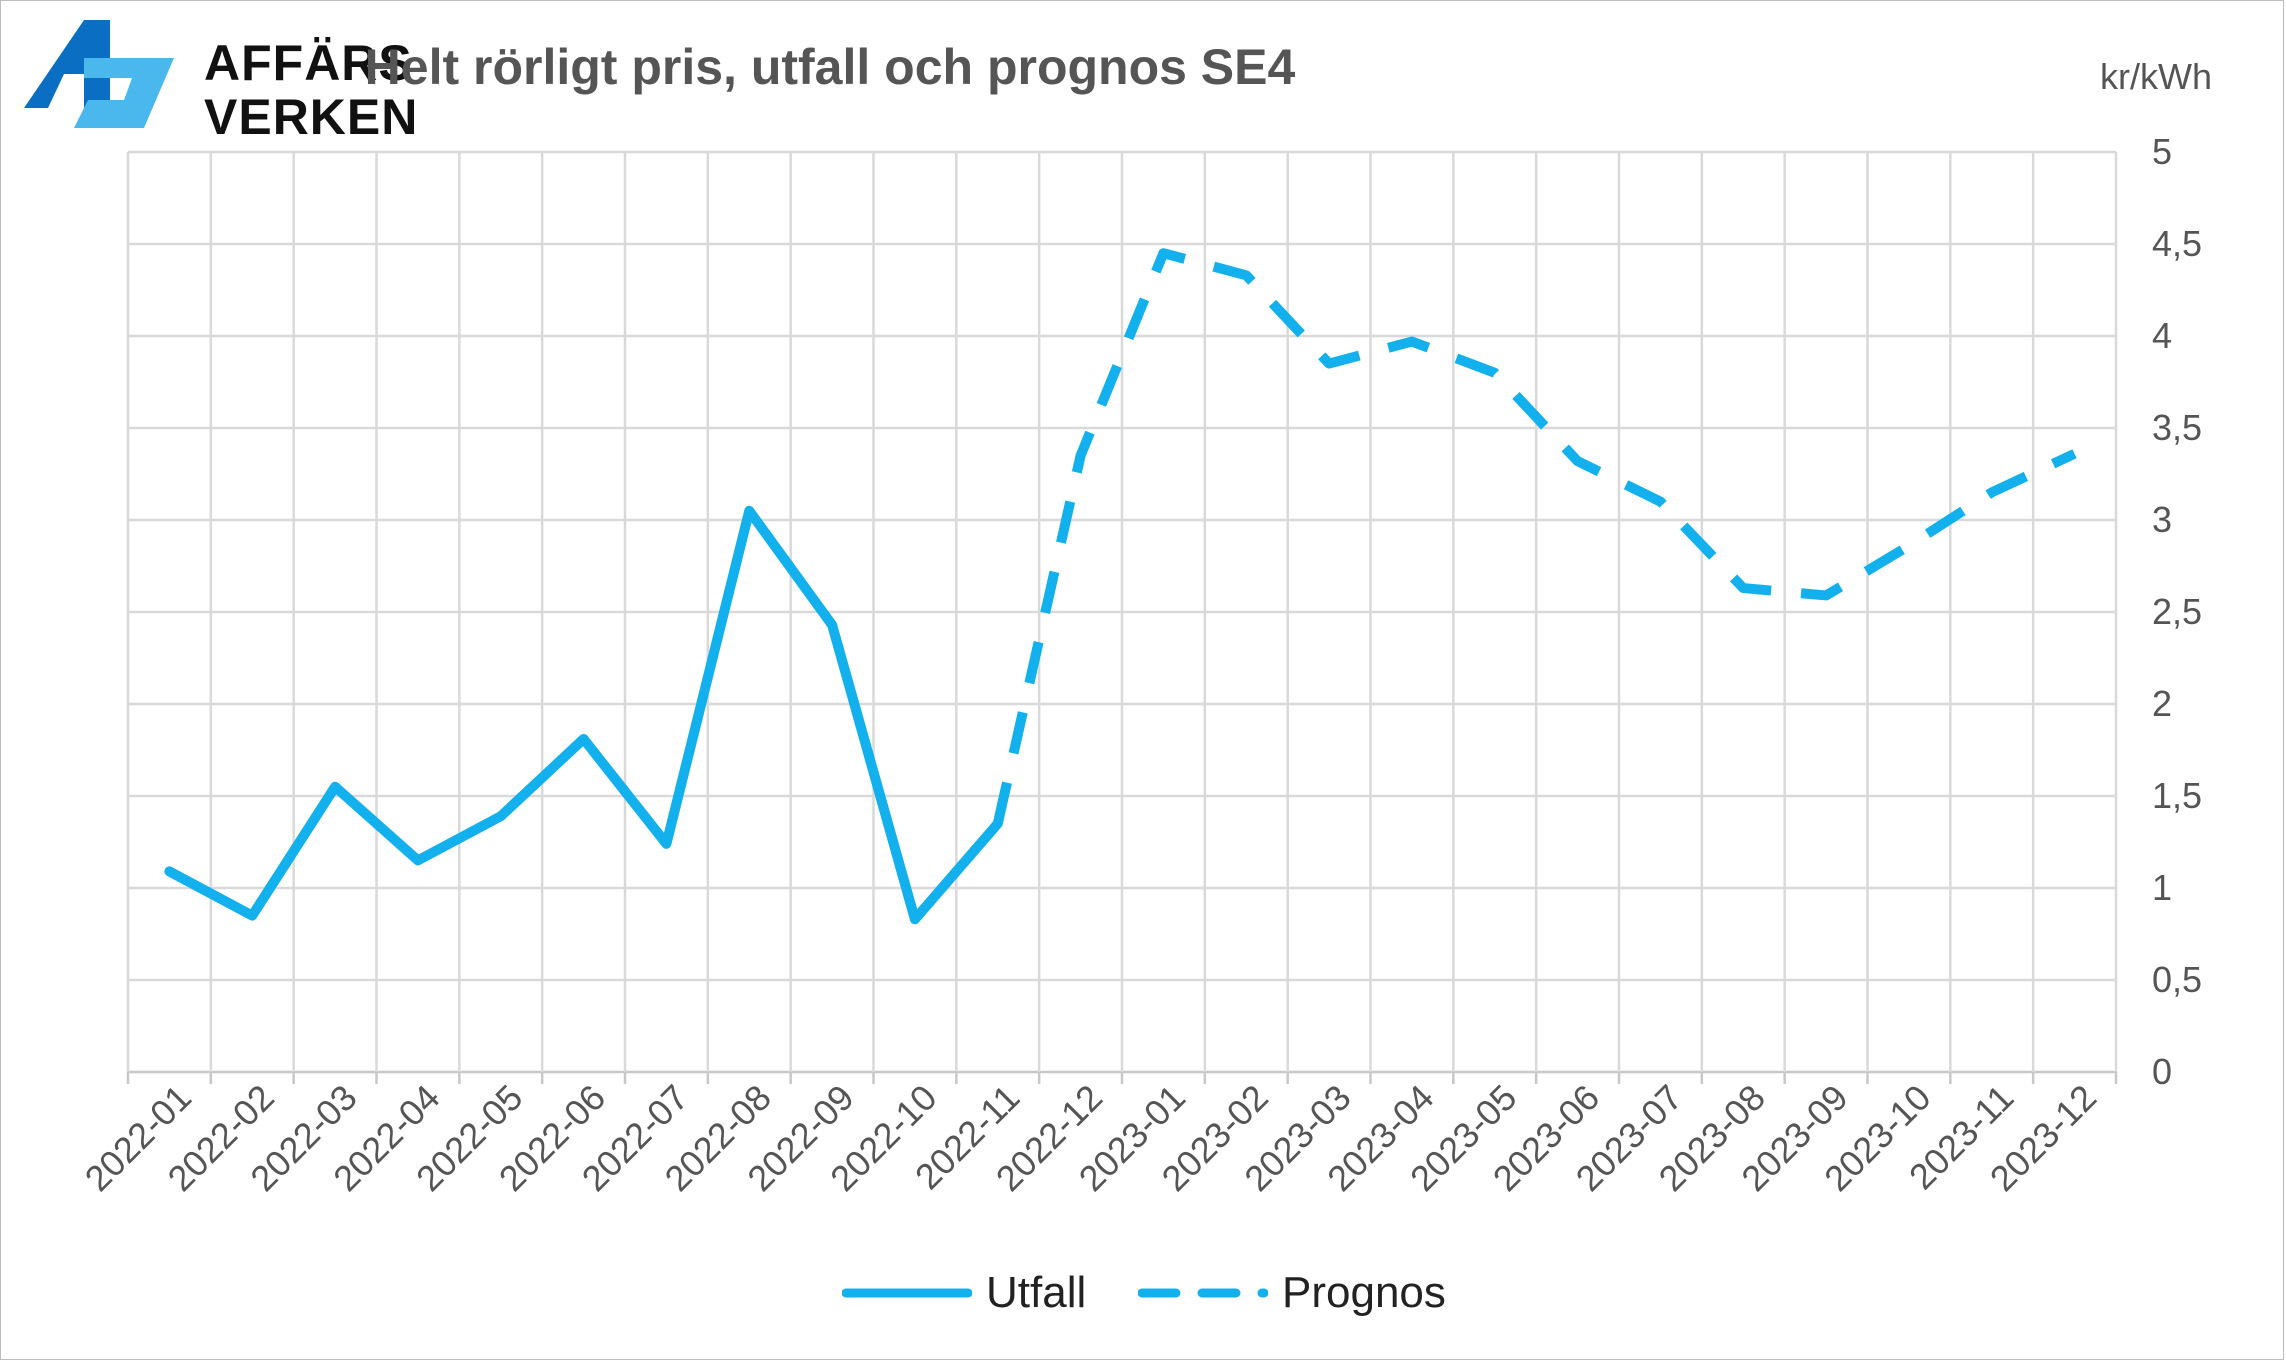  What do you see at coordinates (2156, 76) in the screenshot?
I see `y-axis-unit-label: kr/kWh` at bounding box center [2156, 76].